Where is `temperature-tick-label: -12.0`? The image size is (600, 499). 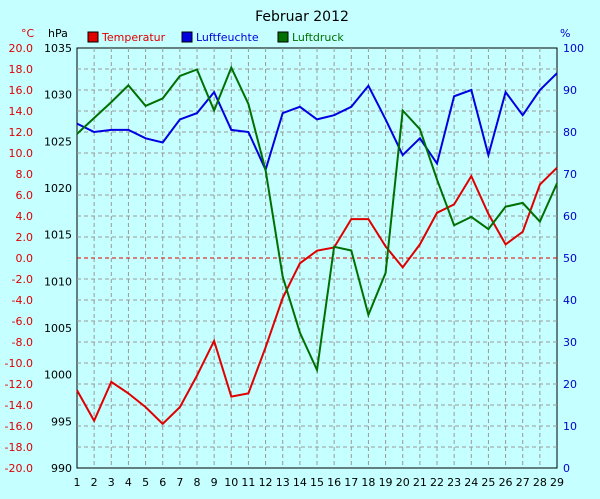 temperature-tick-label: -12.0 is located at coordinates (19, 384).